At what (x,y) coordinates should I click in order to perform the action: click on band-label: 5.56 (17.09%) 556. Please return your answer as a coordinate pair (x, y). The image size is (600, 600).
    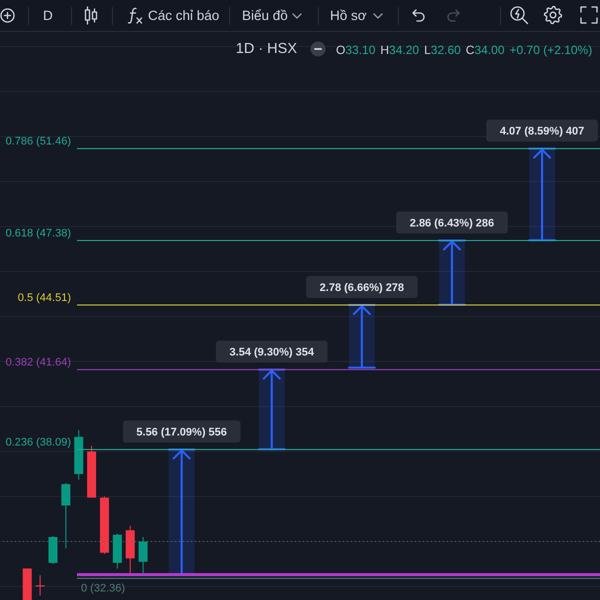
    Looking at the image, I should click on (181, 432).